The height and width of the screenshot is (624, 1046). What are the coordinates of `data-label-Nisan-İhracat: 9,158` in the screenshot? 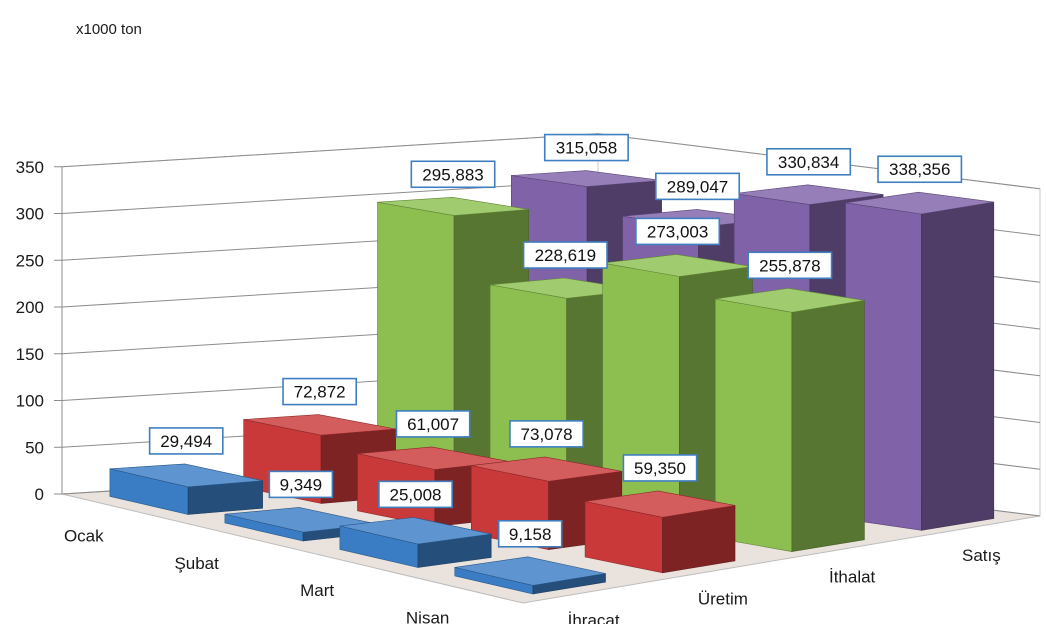 It's located at (530, 533).